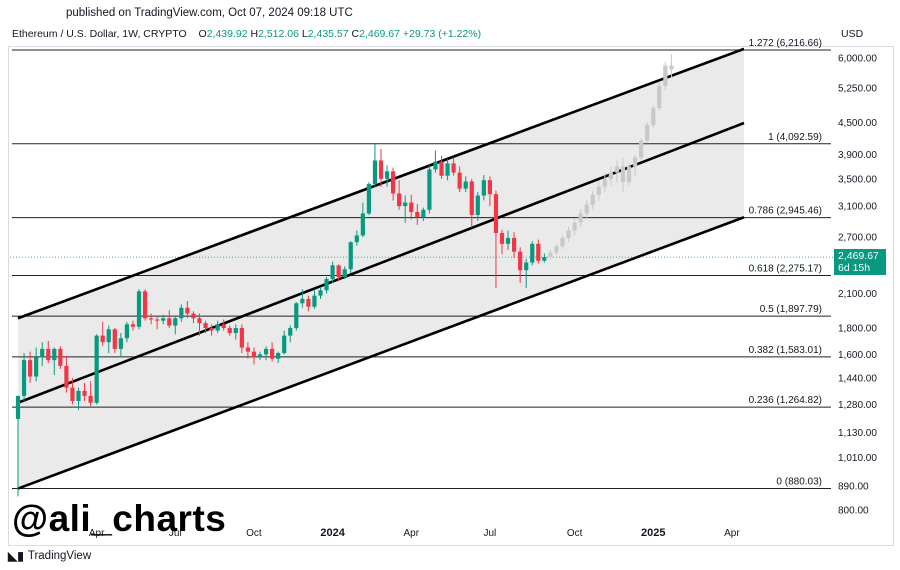 Image resolution: width=900 pixels, height=570 pixels. Describe the element at coordinates (59, 556) in the screenshot. I see `tradingview-brand: TradingView` at that location.